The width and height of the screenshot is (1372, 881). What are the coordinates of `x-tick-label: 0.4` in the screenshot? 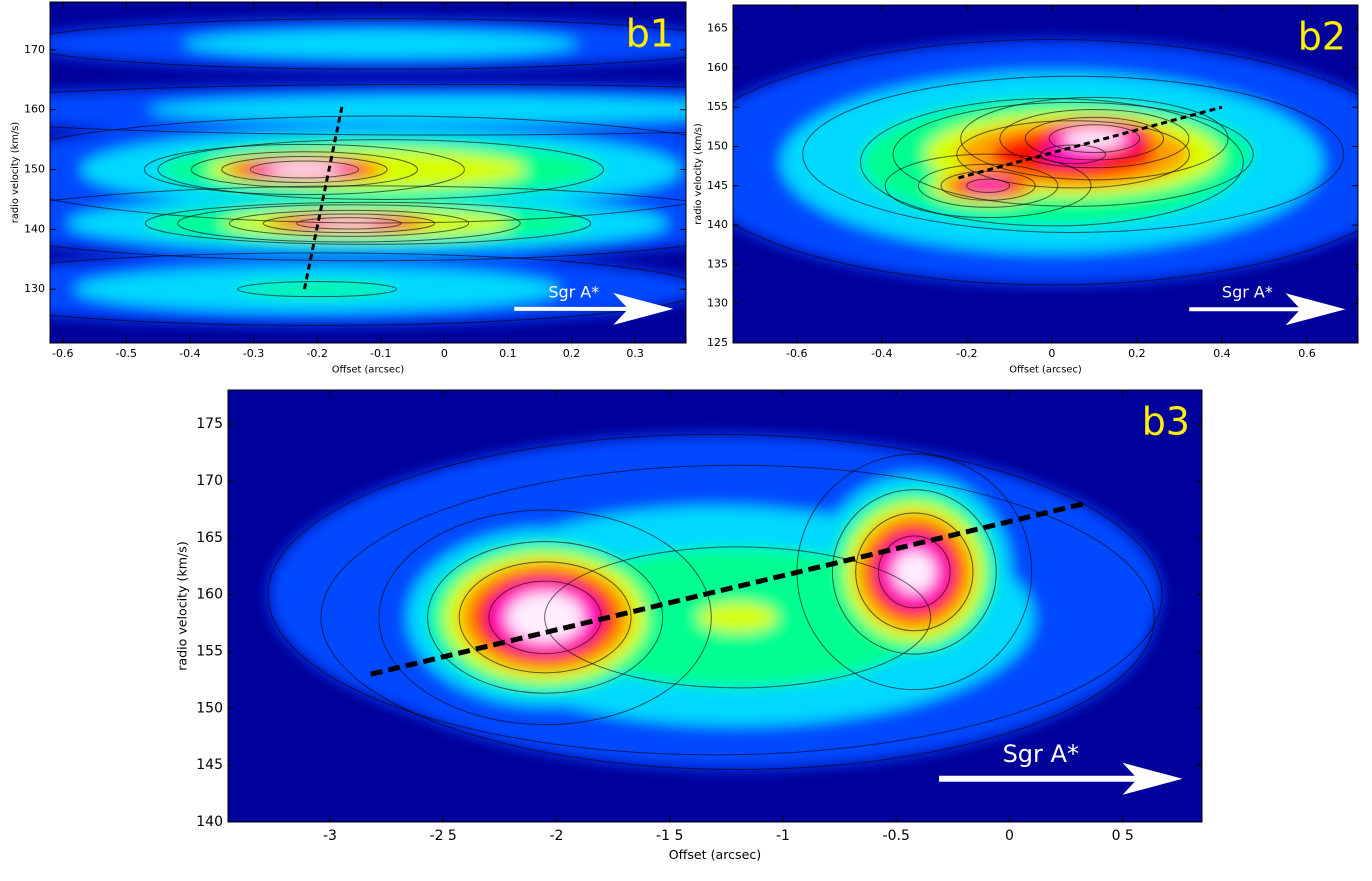 It's located at (1222, 353).